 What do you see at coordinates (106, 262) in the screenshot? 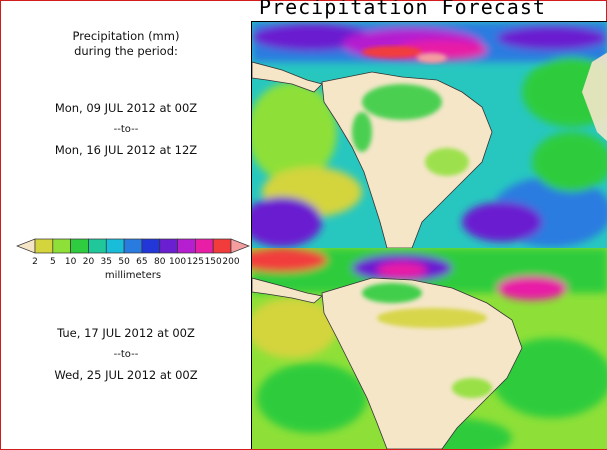
I see `legend-tick-label: 35` at bounding box center [106, 262].